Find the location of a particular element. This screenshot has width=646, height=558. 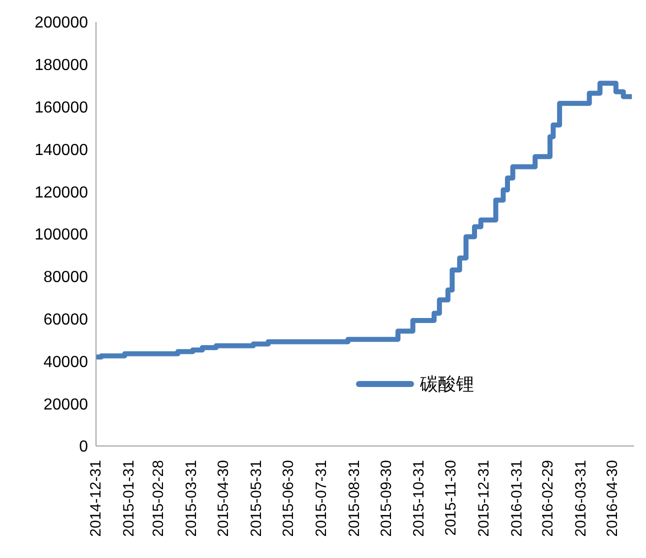

y-tick-label: 100000 is located at coordinates (61, 235).